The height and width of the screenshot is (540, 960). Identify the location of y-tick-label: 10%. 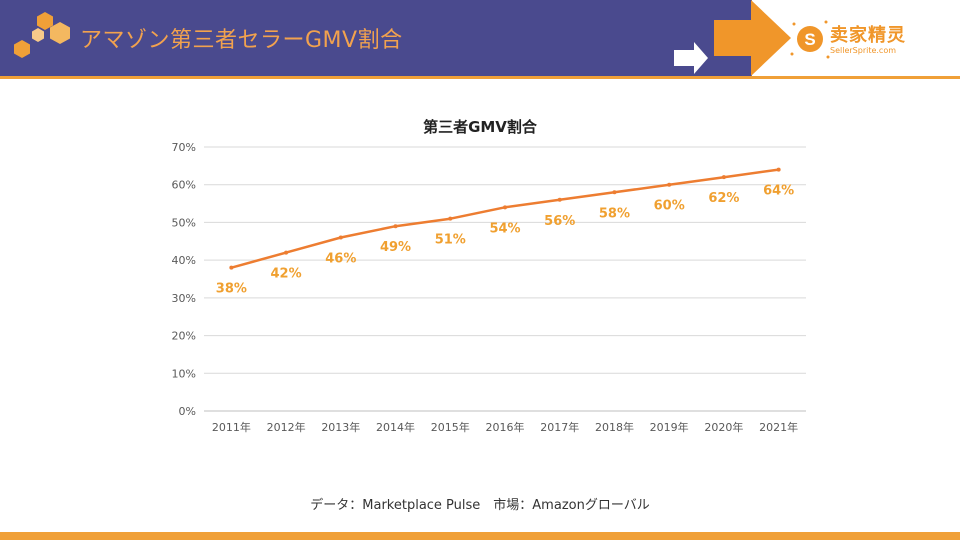
(184, 373).